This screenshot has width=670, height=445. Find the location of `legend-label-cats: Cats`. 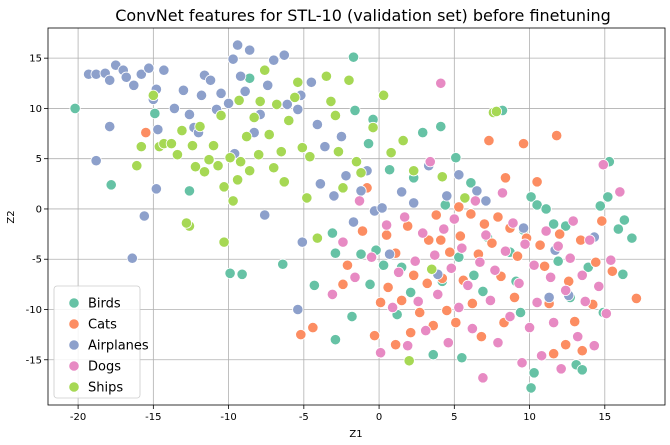

legend-label-cats: Cats is located at coordinates (102, 325).